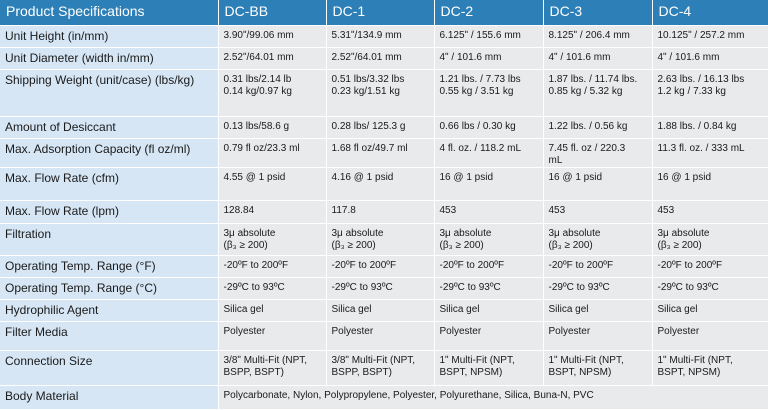 The image size is (768, 410). I want to click on header-dc-bb: DC-BB, so click(272, 13).